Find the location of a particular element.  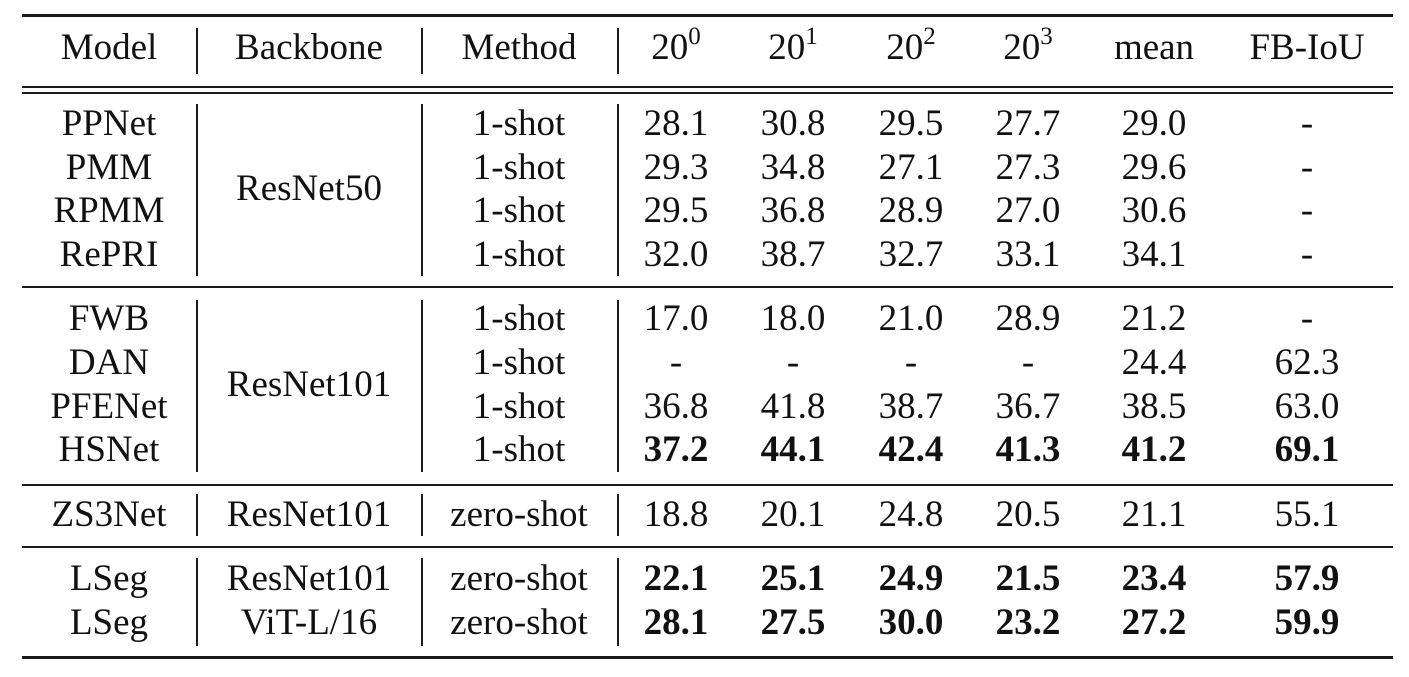

bottom-rule is located at coordinates (707, 657).